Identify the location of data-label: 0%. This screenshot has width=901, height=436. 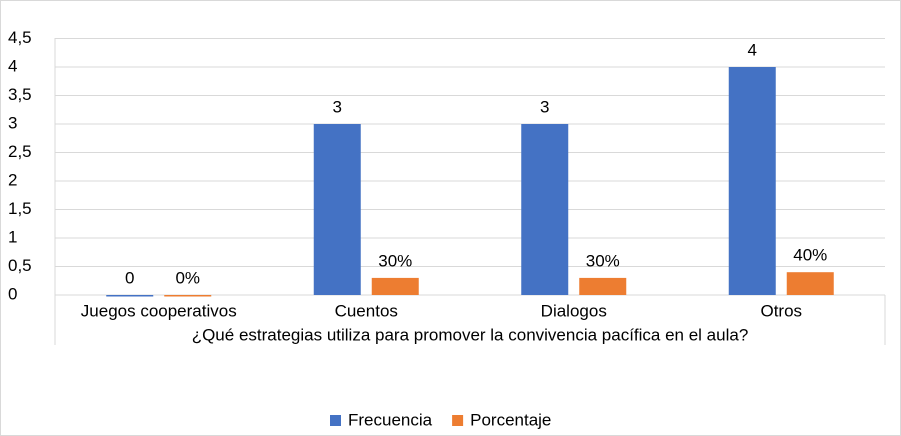
(187, 277).